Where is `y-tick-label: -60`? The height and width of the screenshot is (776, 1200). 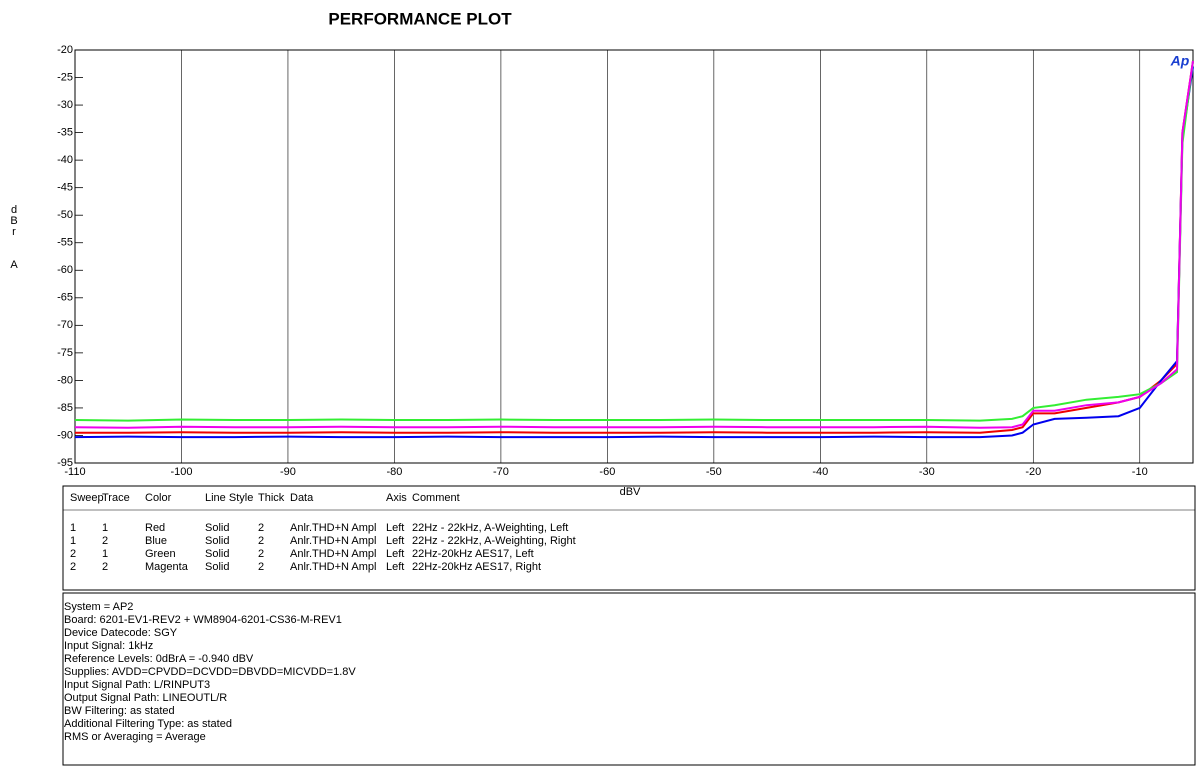 y-tick-label: -60 is located at coordinates (65, 270).